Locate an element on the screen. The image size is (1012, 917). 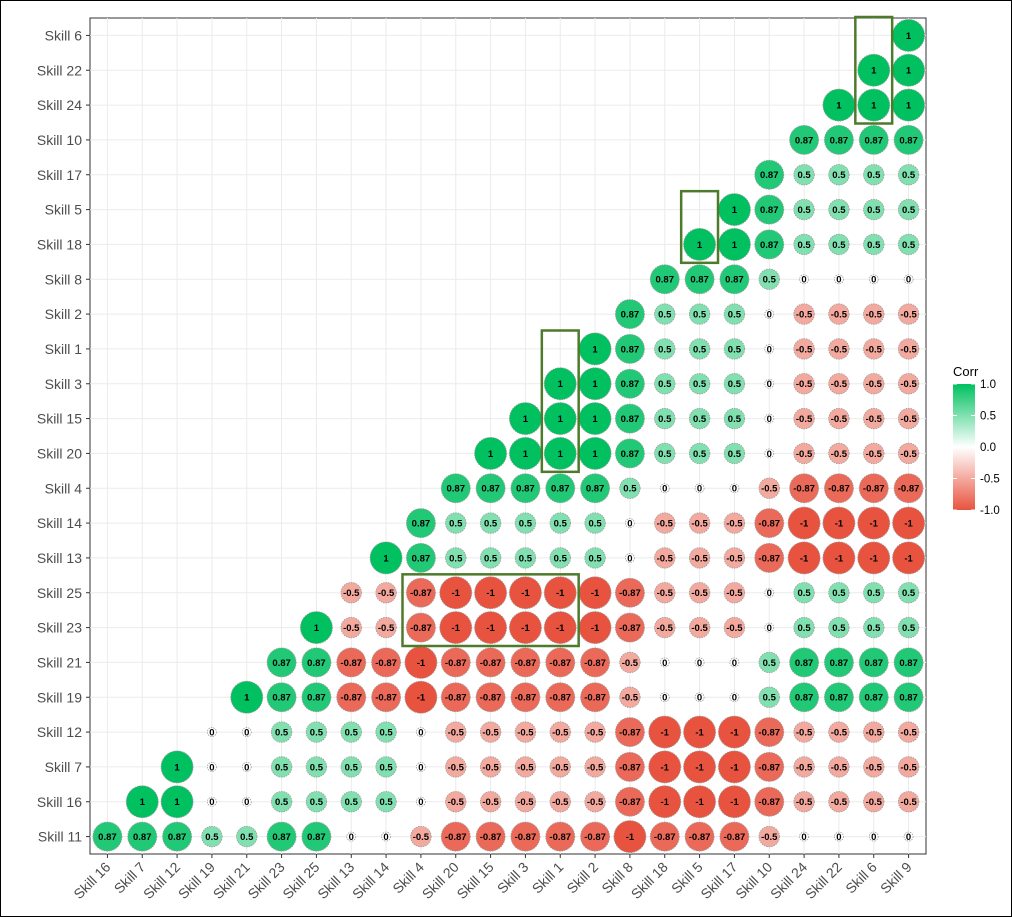
legend-tick-label: 0.5 is located at coordinates (988, 417).